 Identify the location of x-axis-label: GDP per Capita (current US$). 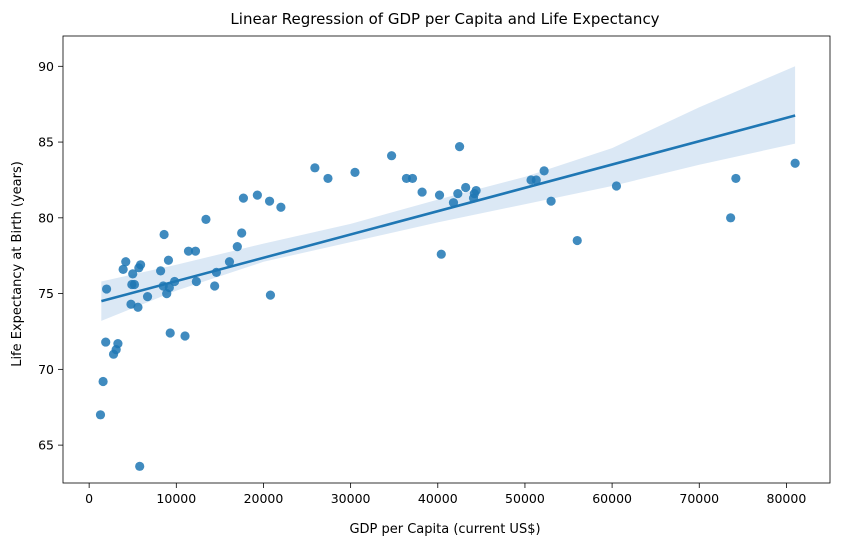
(444, 529).